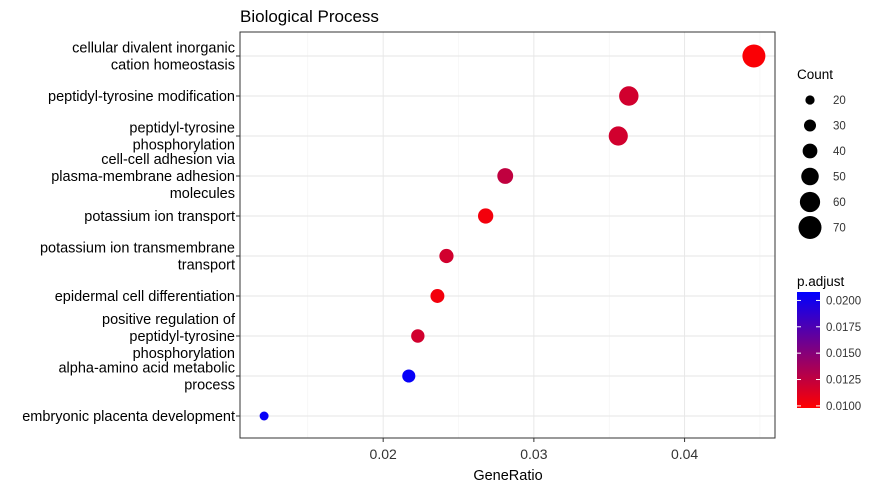 This screenshot has width=879, height=490. I want to click on y-tick-label: plasma-membrane adhesion, so click(143, 177).